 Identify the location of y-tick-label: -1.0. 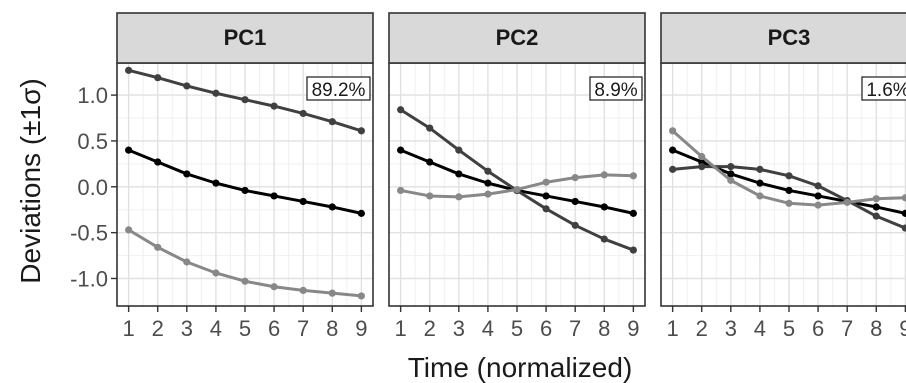
(89, 278).